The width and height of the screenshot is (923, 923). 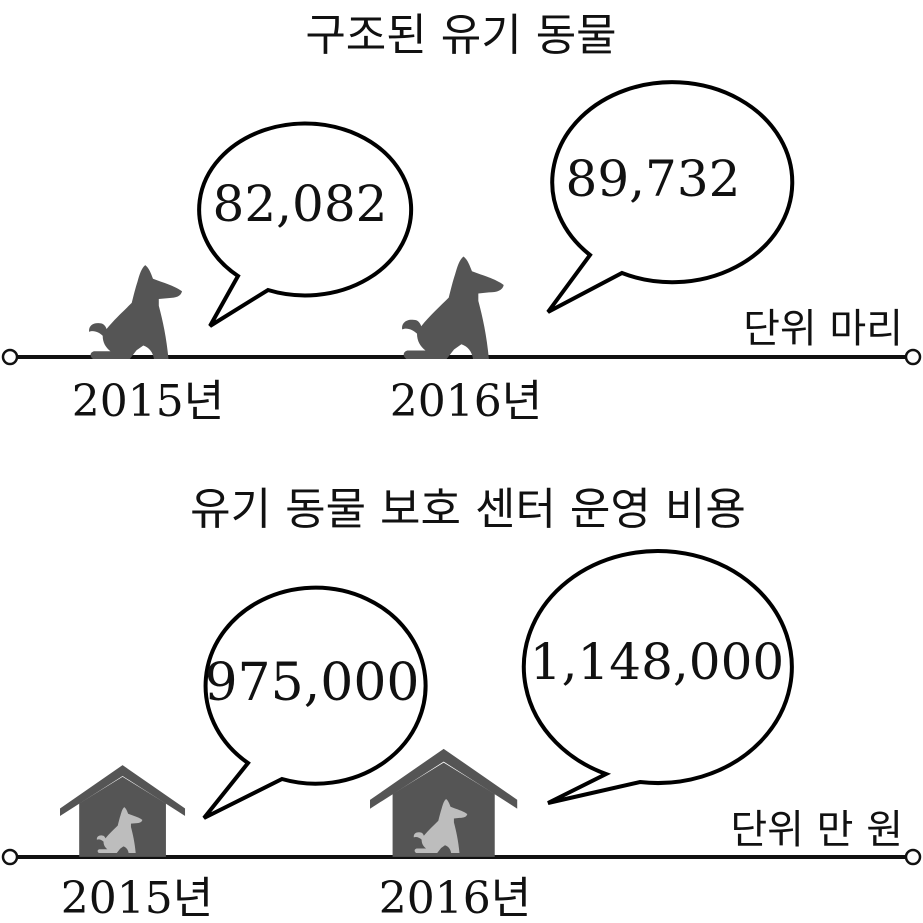 I want to click on data-label: 1,148,000, so click(x=657, y=662).